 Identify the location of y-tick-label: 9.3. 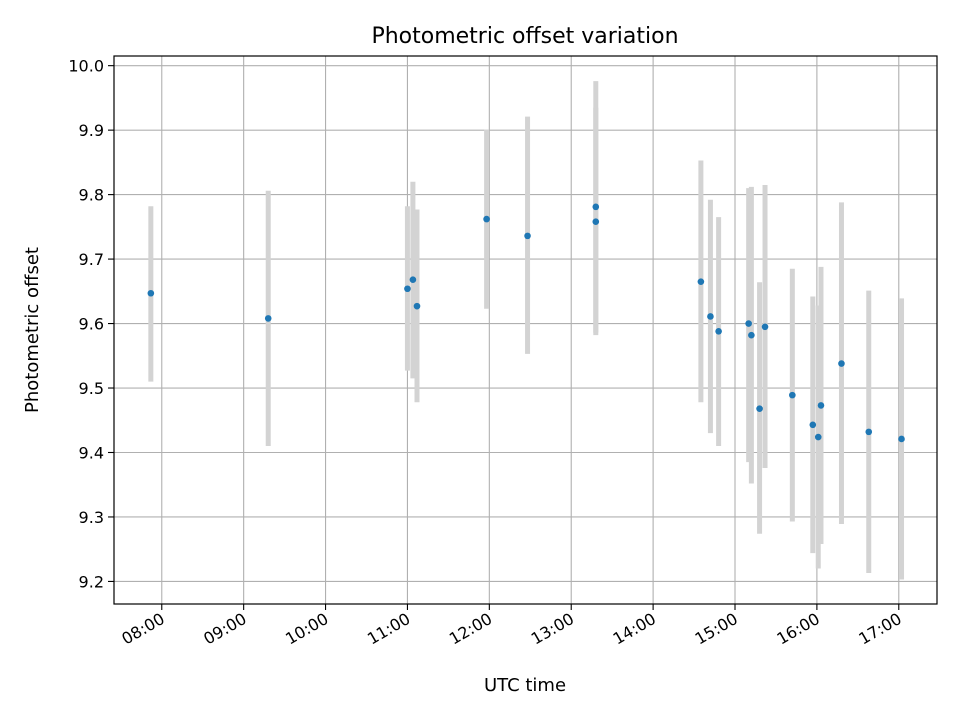
(91, 517).